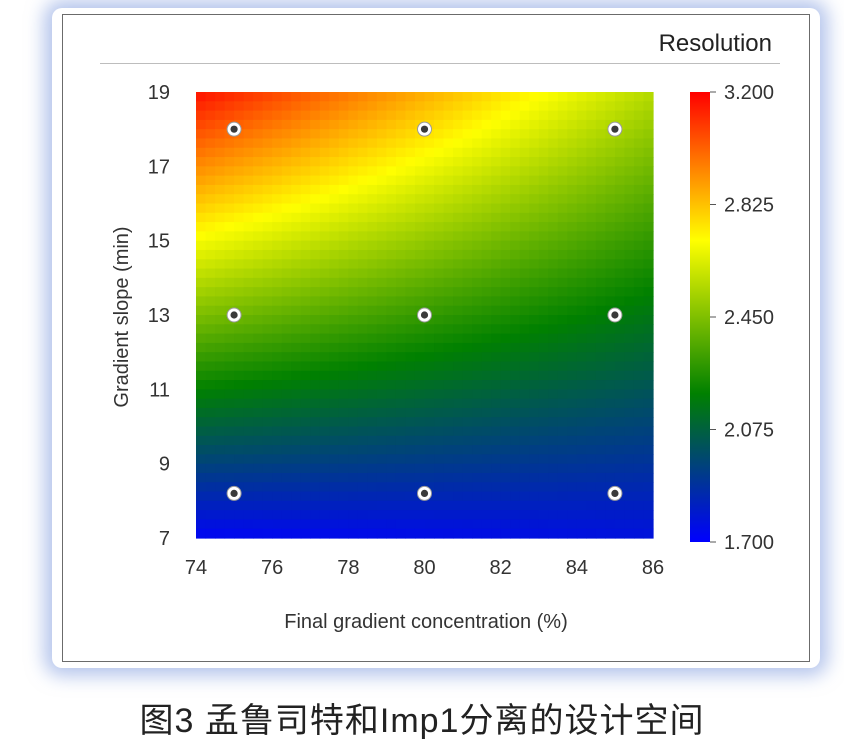  I want to click on x-tick-label: 80, so click(424, 568).